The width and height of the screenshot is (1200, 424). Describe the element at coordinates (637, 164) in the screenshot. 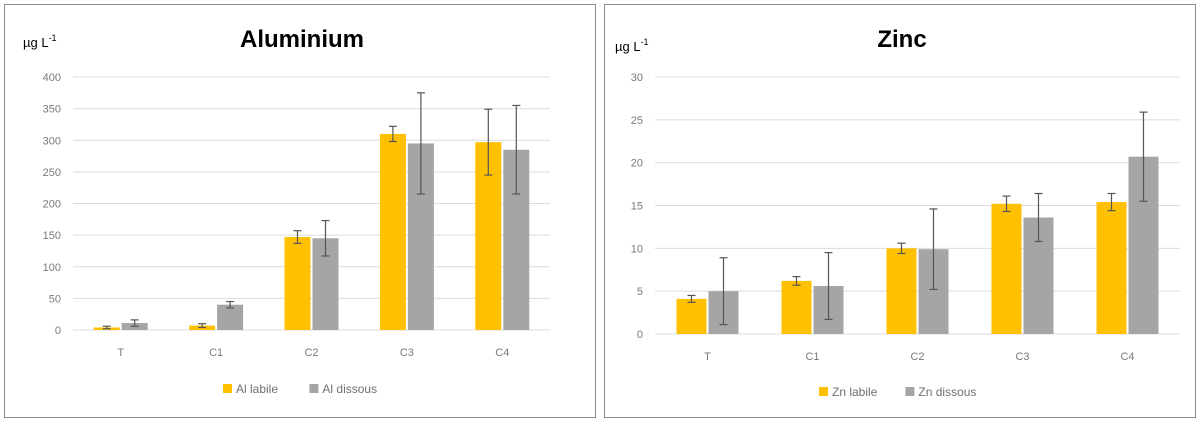

I see `y-tick-label: 20` at that location.